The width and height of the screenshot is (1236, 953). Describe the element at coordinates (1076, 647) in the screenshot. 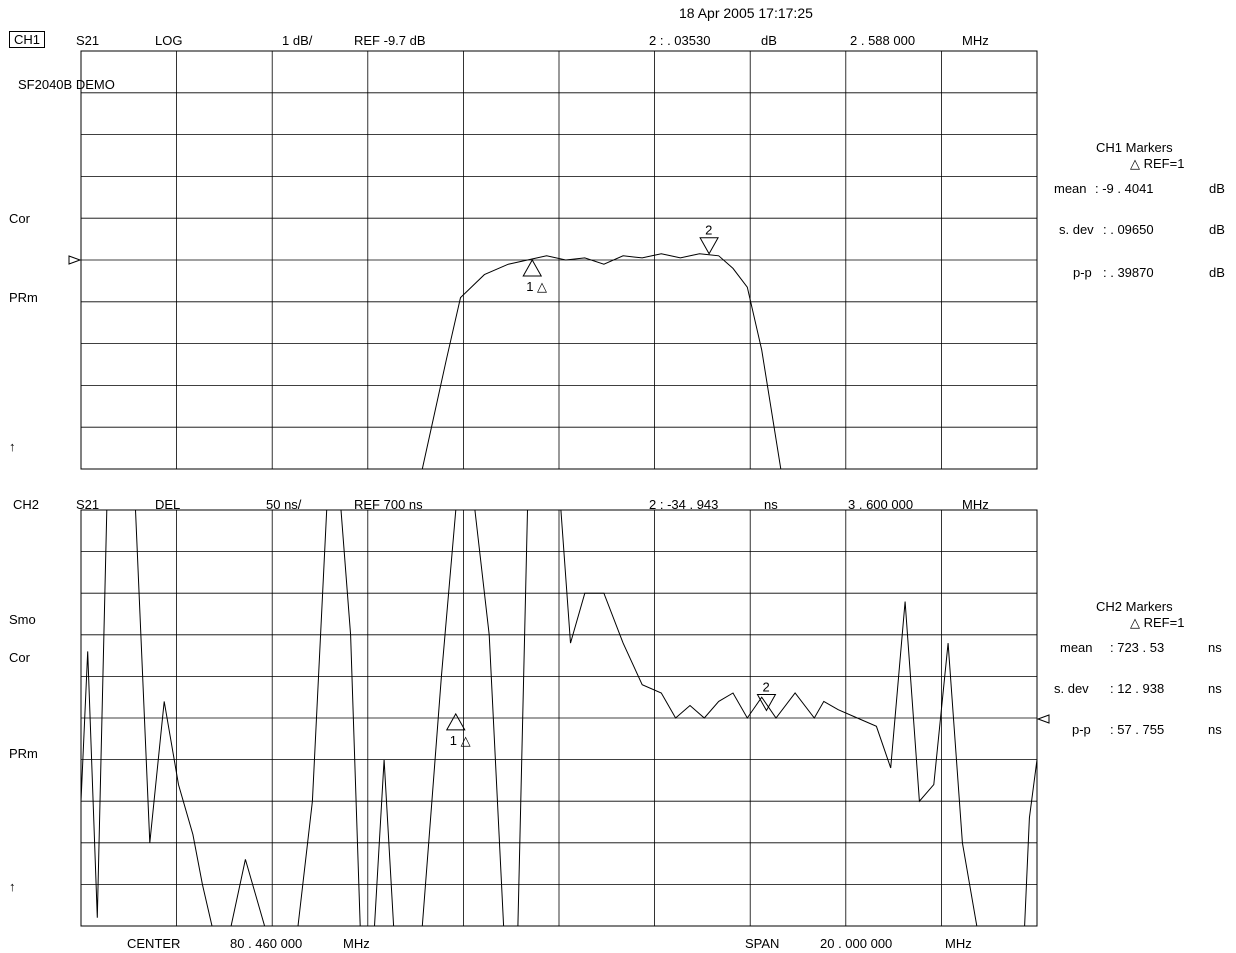

I see `ch2-stat-mean-label: mean` at that location.